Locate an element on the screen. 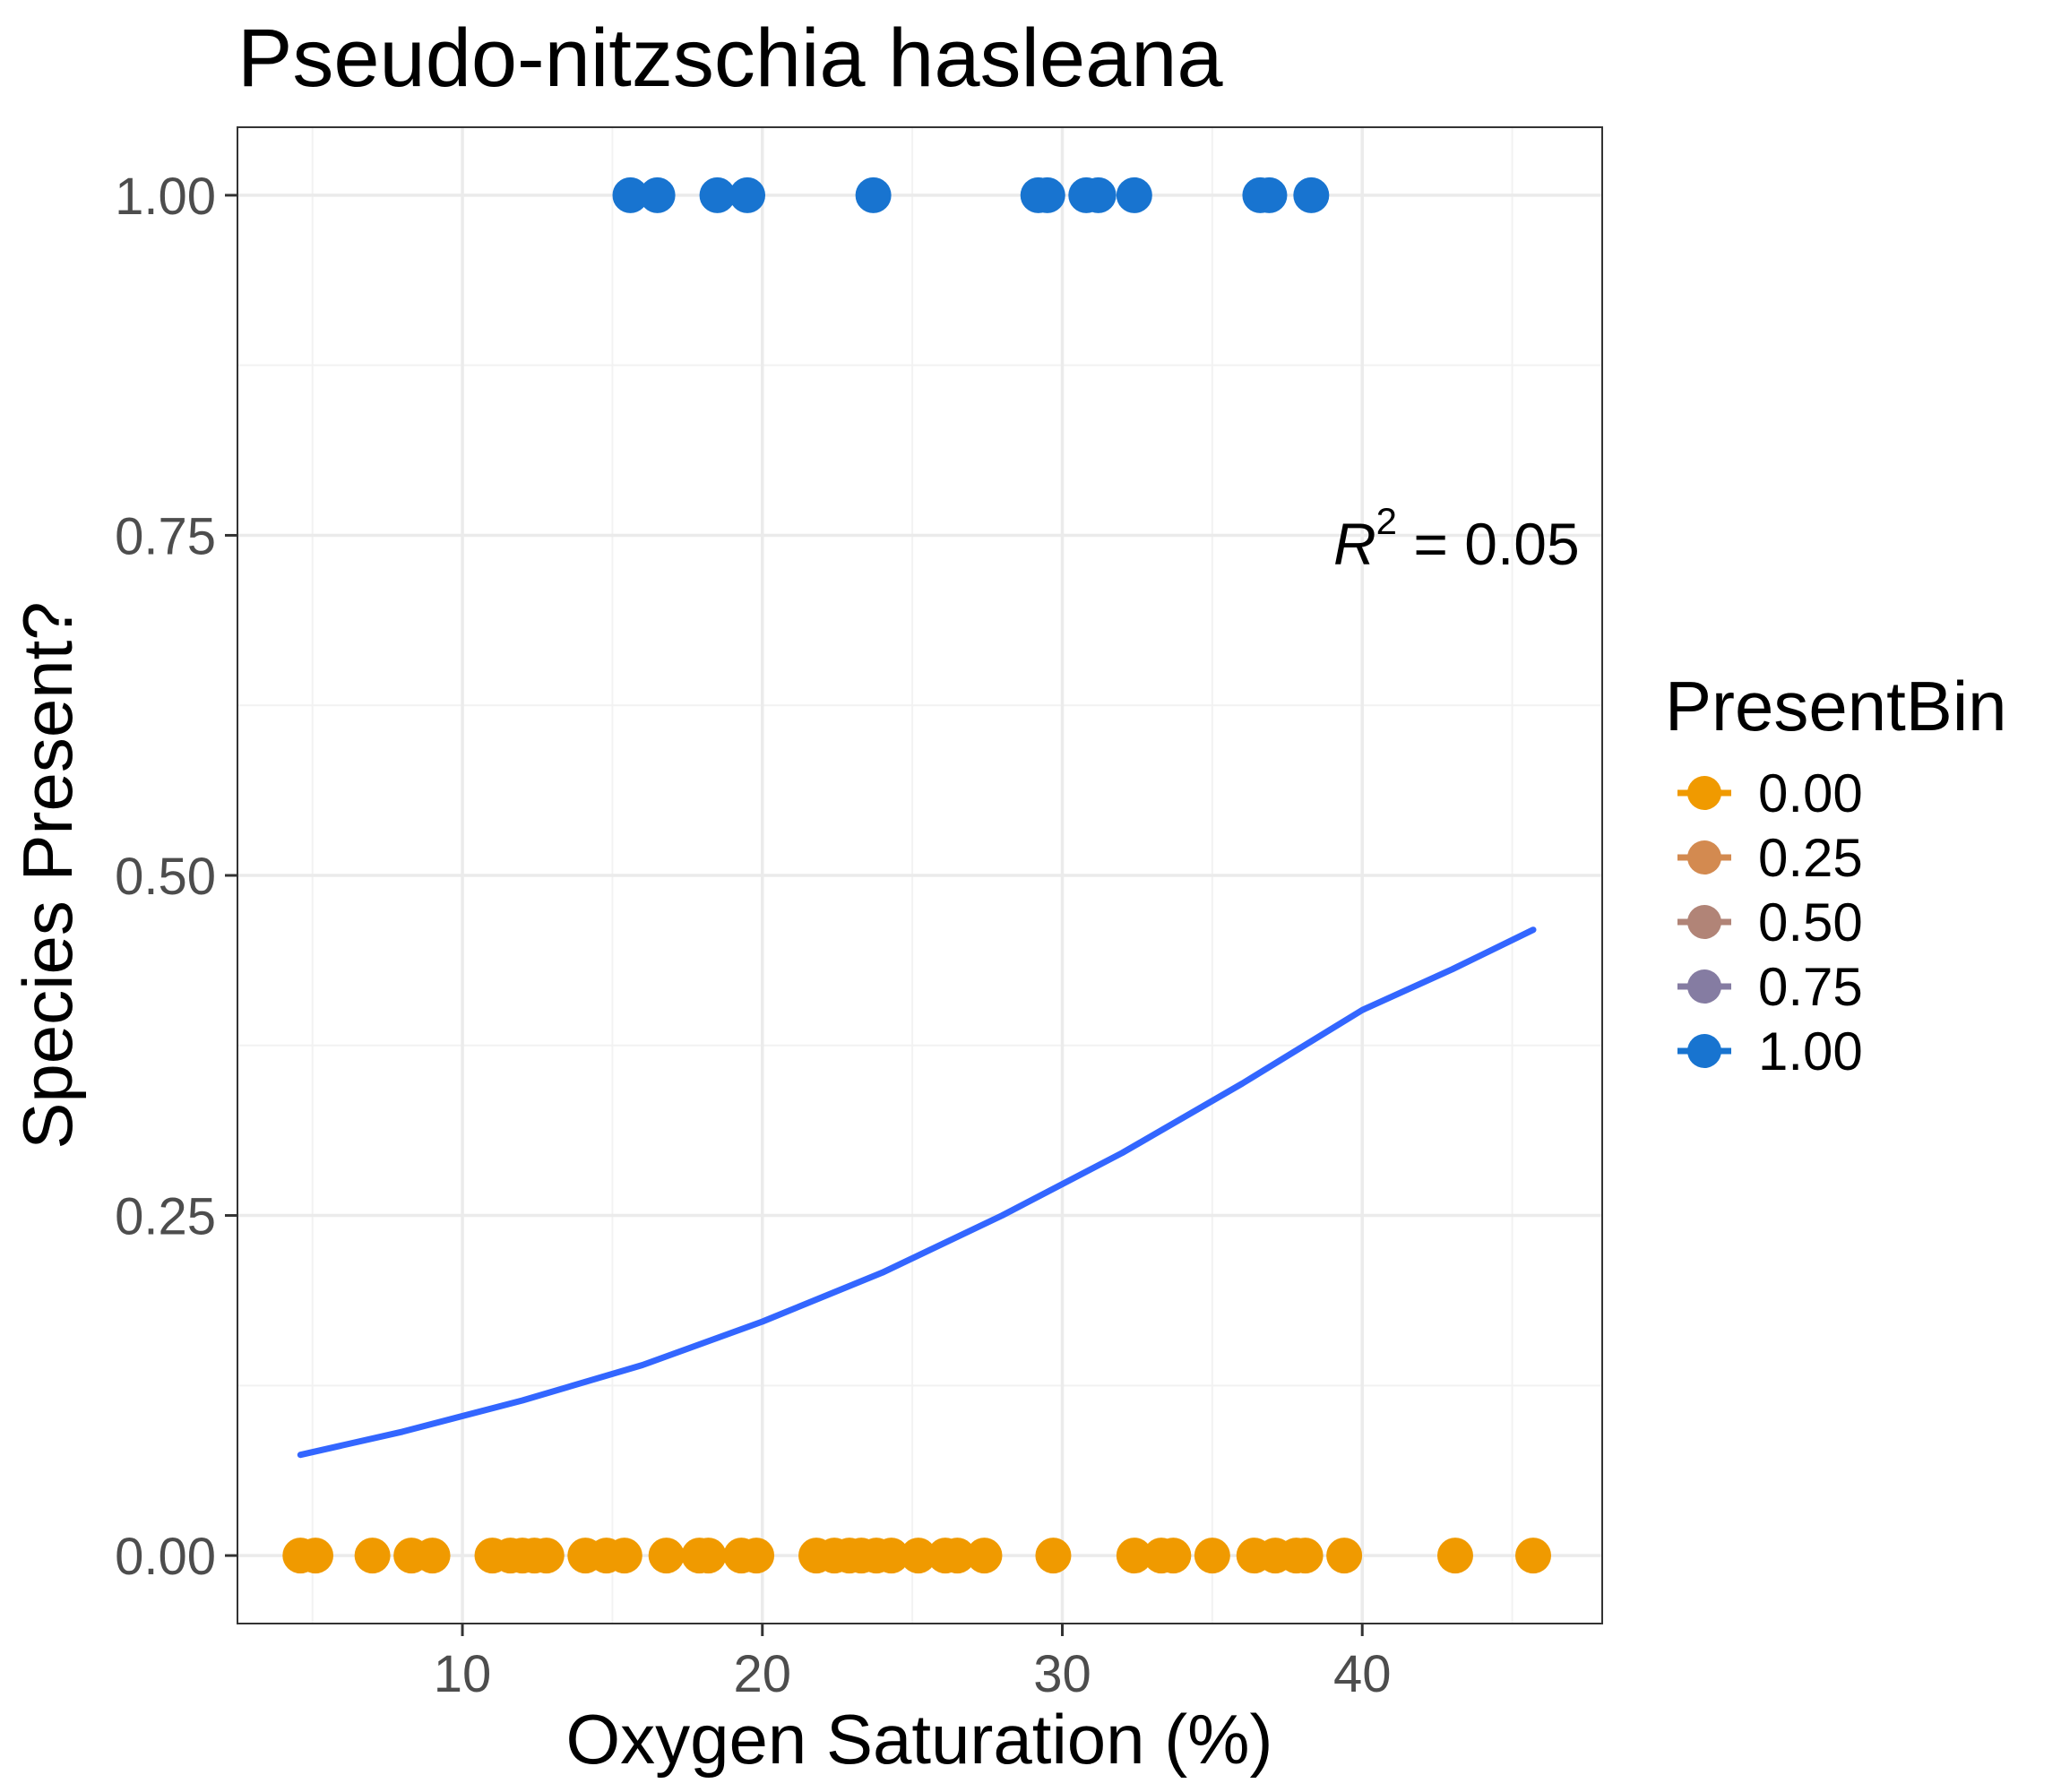 This screenshot has width=2061, height=1792. legend-label: 0.50 is located at coordinates (1810, 922).